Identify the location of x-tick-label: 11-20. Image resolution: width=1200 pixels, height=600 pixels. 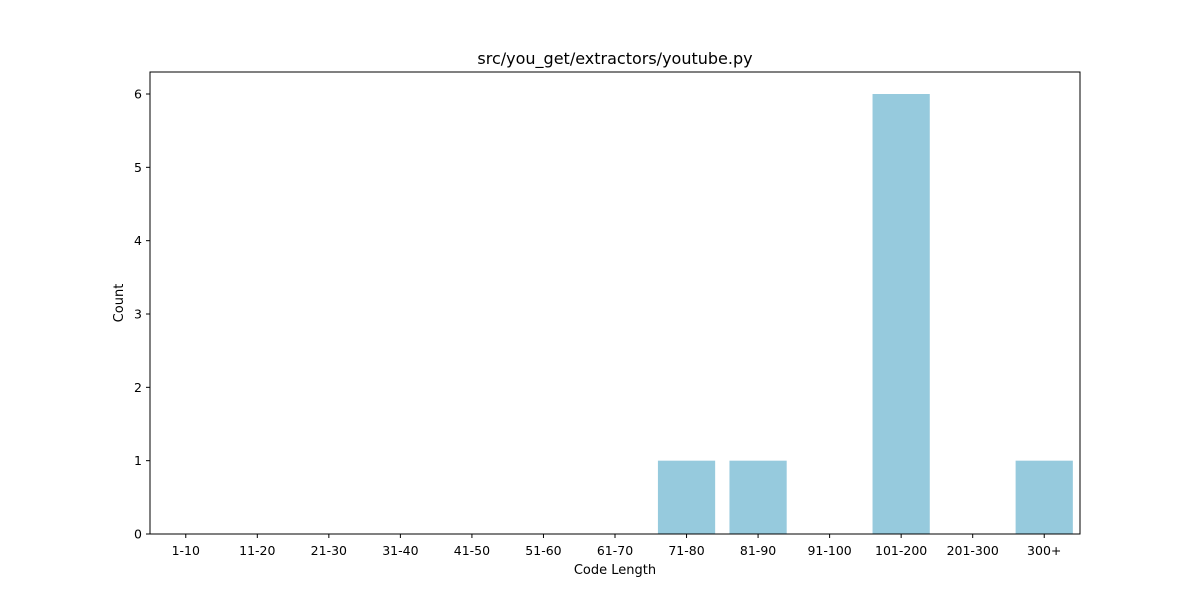
(257, 550).